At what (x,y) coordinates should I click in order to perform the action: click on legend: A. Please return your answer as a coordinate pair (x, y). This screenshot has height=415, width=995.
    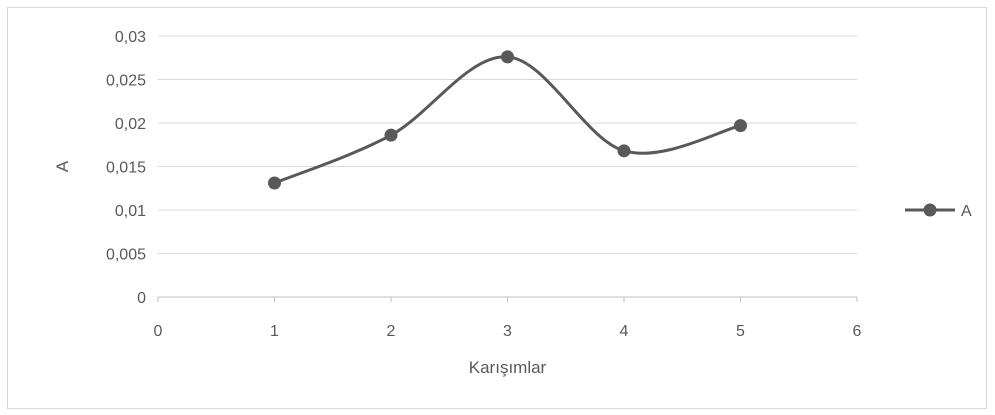
    Looking at the image, I should click on (938, 211).